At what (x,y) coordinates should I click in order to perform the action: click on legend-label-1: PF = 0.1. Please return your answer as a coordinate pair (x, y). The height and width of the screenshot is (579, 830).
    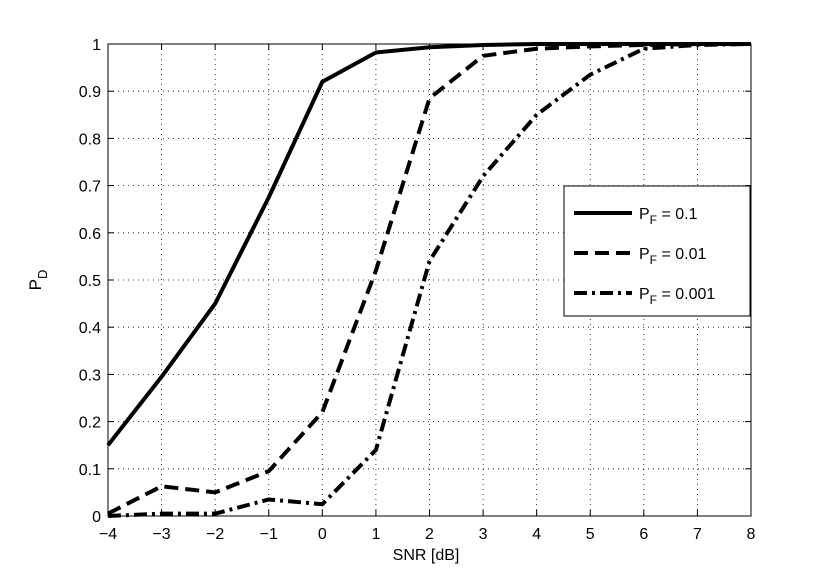
    Looking at the image, I should click on (668, 216).